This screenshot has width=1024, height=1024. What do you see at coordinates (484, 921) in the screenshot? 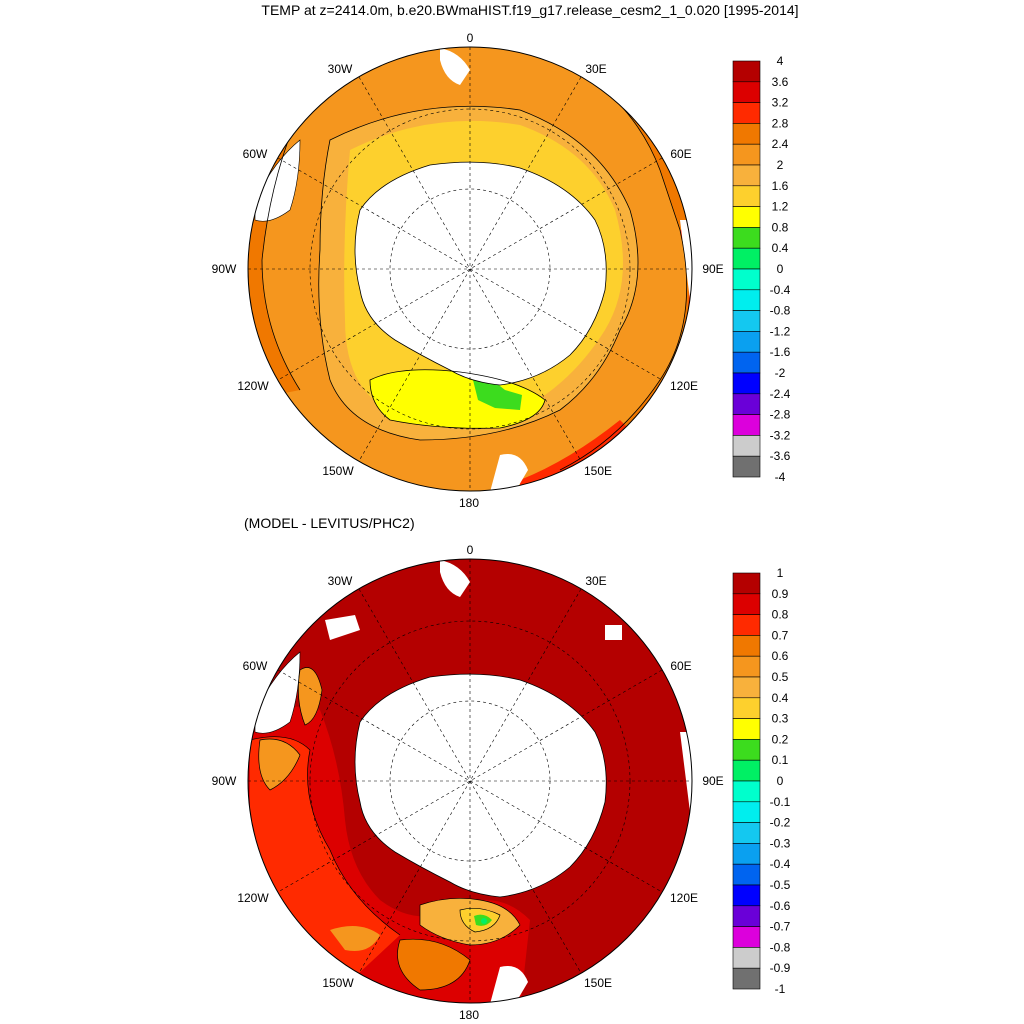
I see `bottom-field-0.0` at bounding box center [484, 921].